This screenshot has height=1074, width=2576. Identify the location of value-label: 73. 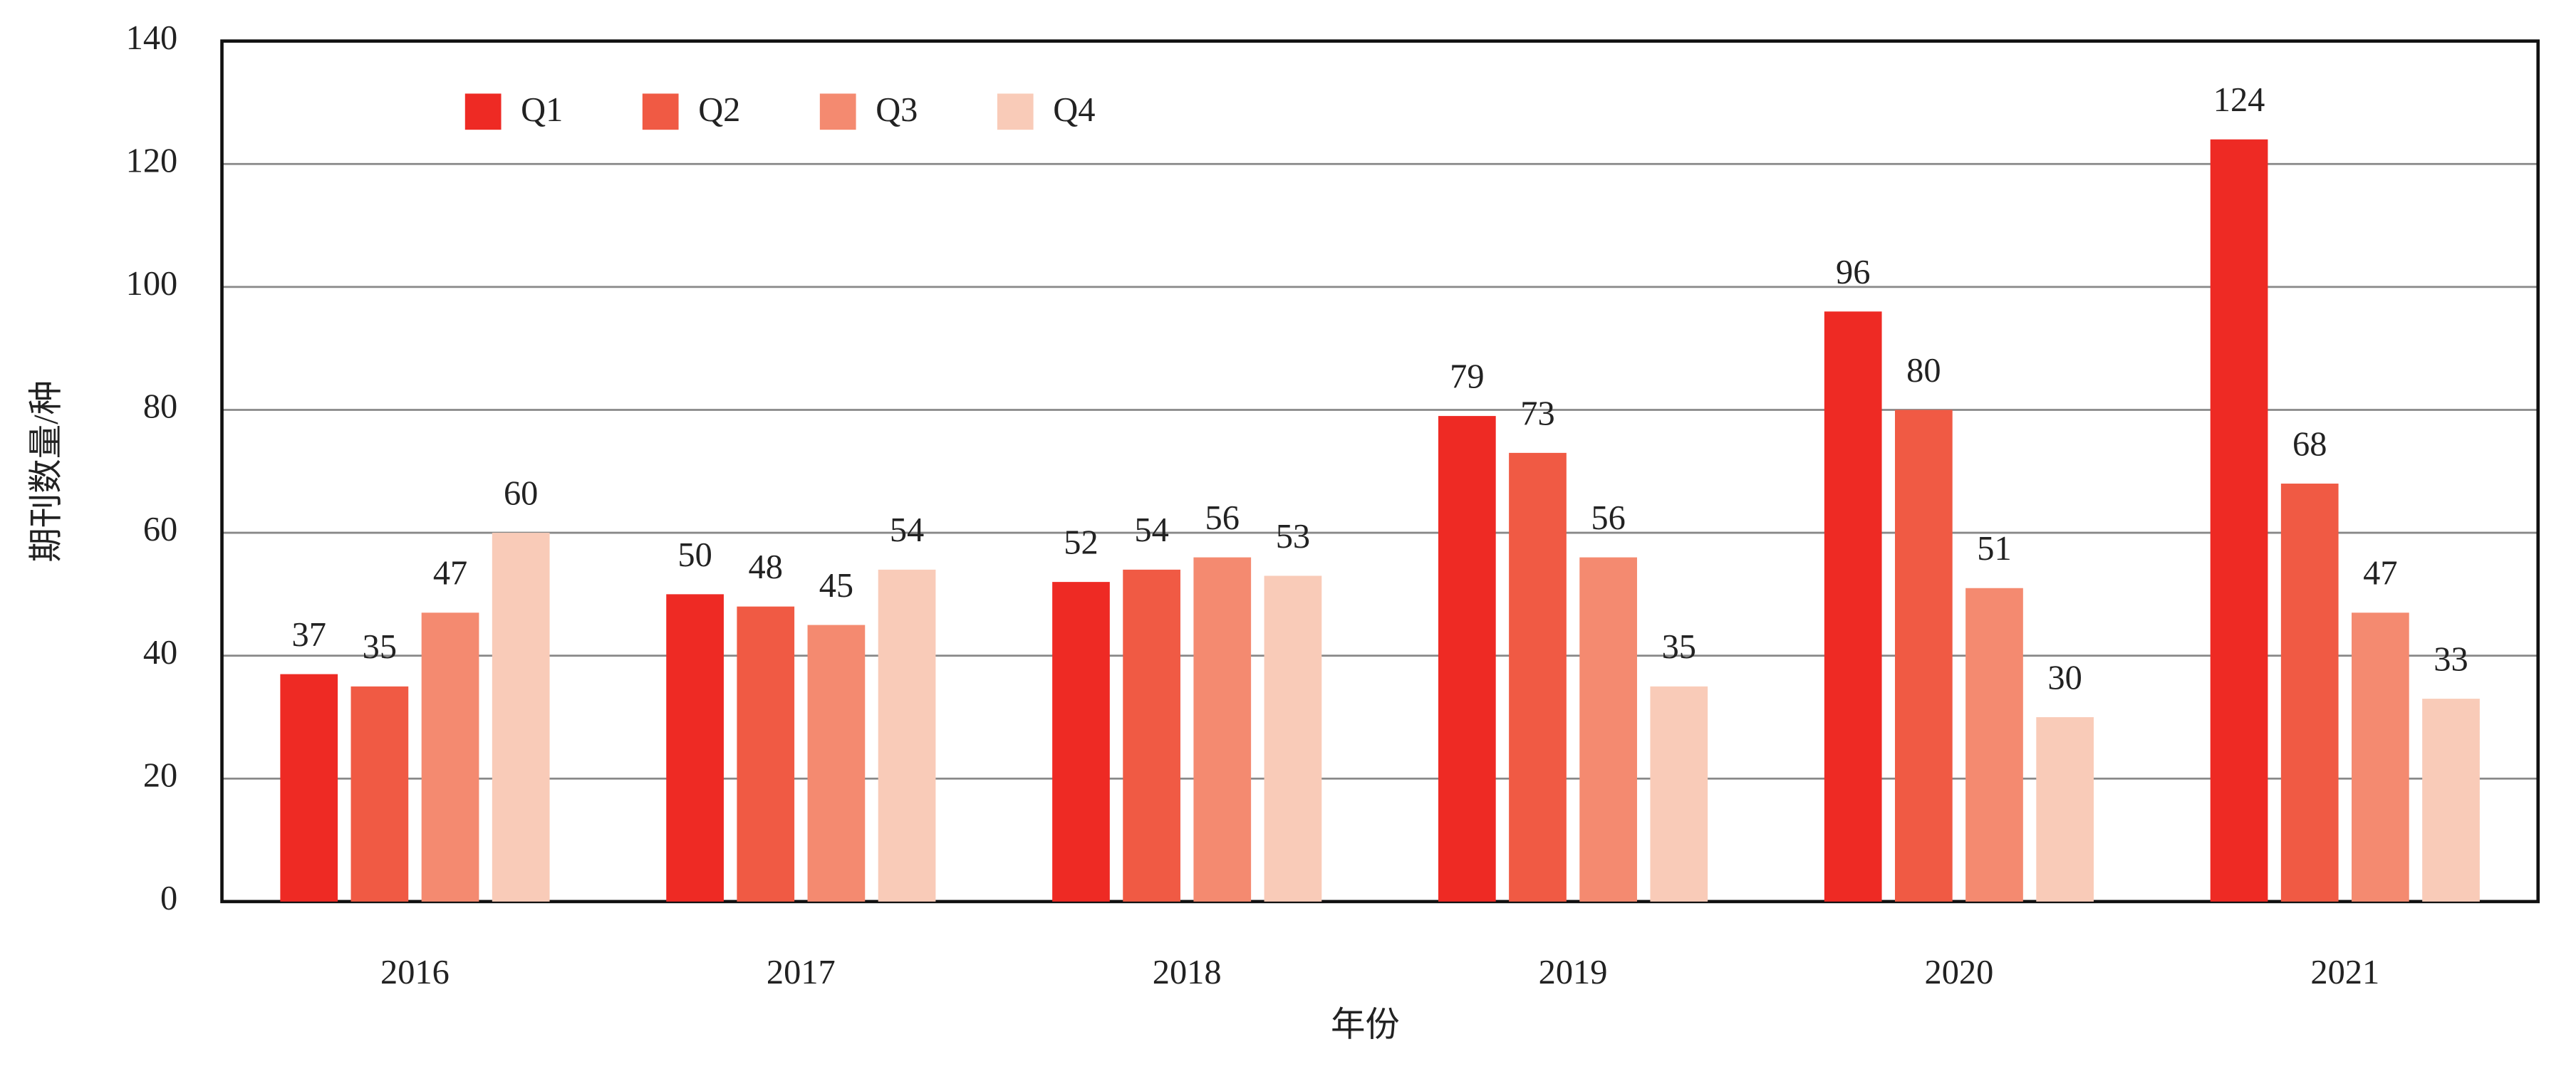
(1537, 413).